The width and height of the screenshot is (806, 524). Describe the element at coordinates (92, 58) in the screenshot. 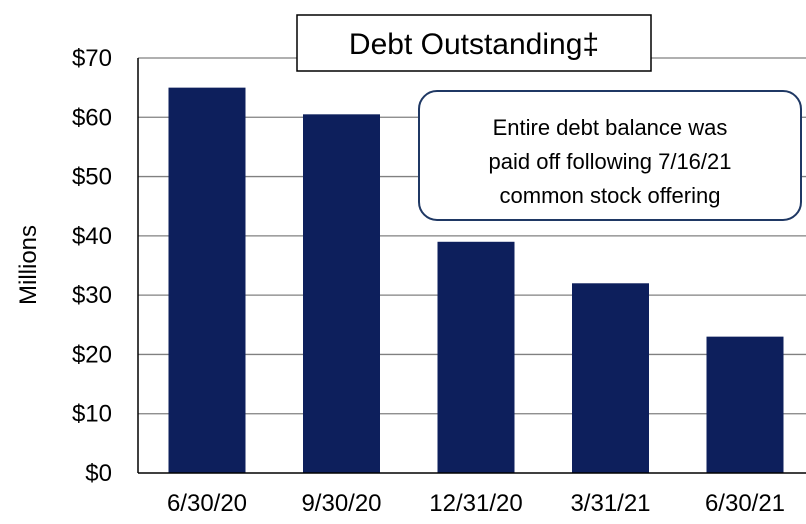

I see `y-tick-label: $70` at that location.